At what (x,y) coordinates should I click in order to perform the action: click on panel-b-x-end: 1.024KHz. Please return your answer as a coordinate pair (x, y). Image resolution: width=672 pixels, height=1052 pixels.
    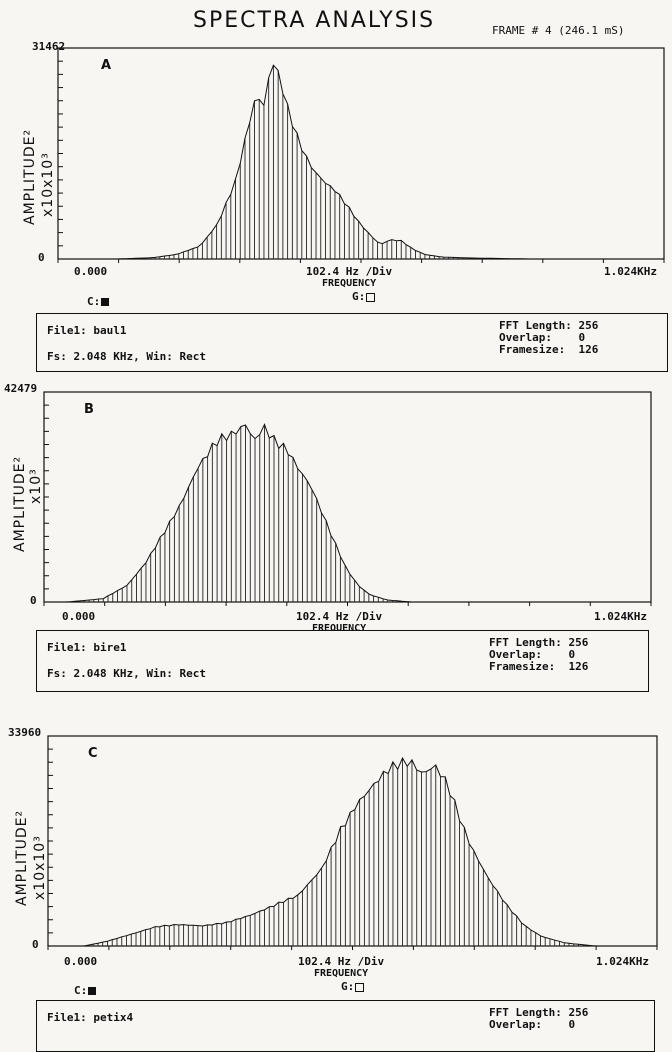
    Looking at the image, I should click on (620, 616).